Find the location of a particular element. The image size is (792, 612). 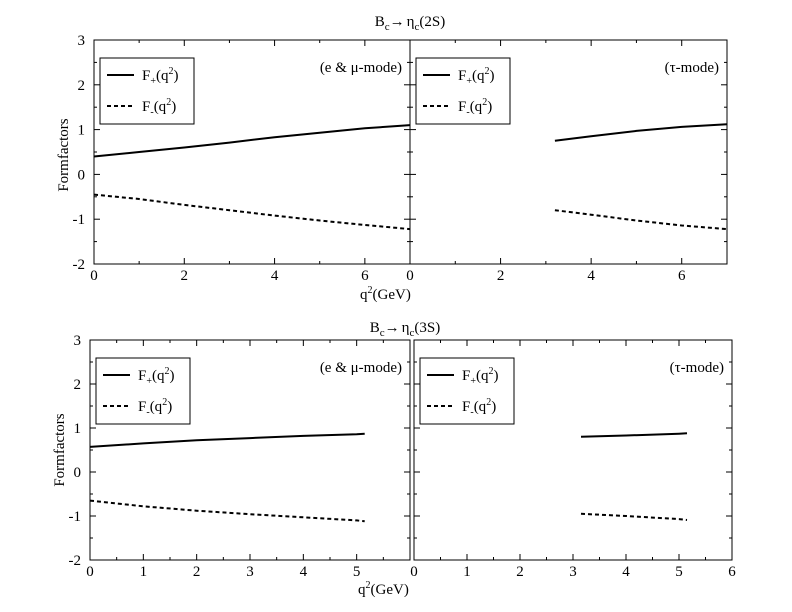

chart-title: Bc→ ηc(2S) is located at coordinates (410, 23).